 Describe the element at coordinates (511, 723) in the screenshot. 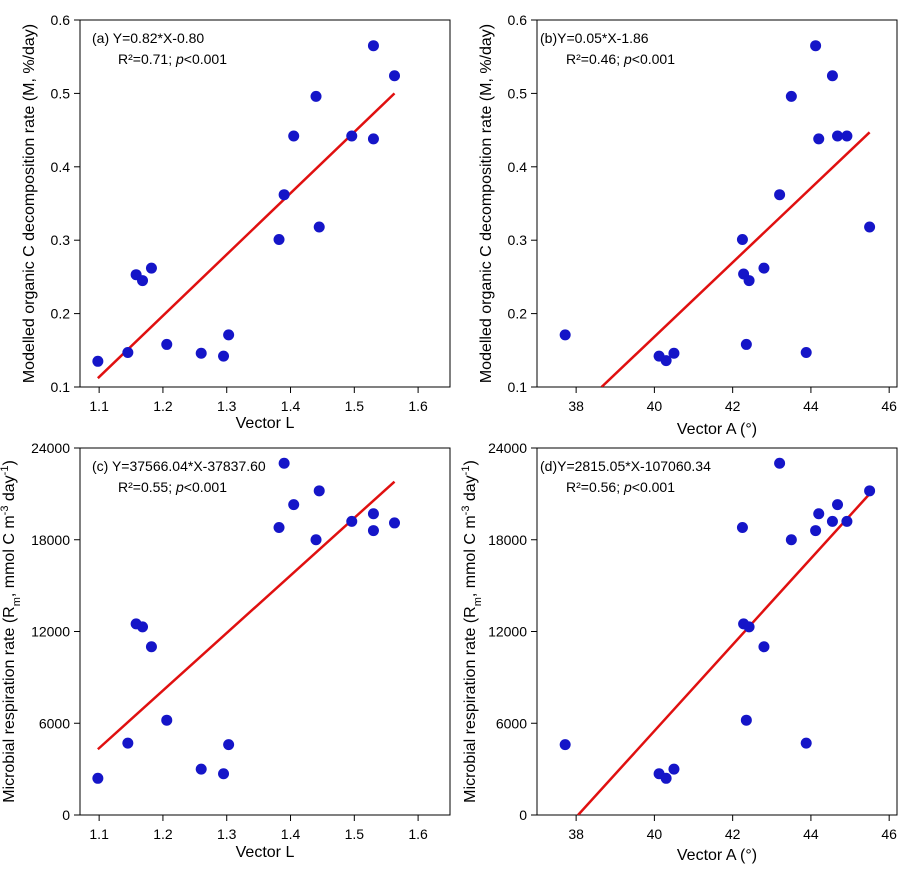

I see `y-tick-label: 6000` at that location.